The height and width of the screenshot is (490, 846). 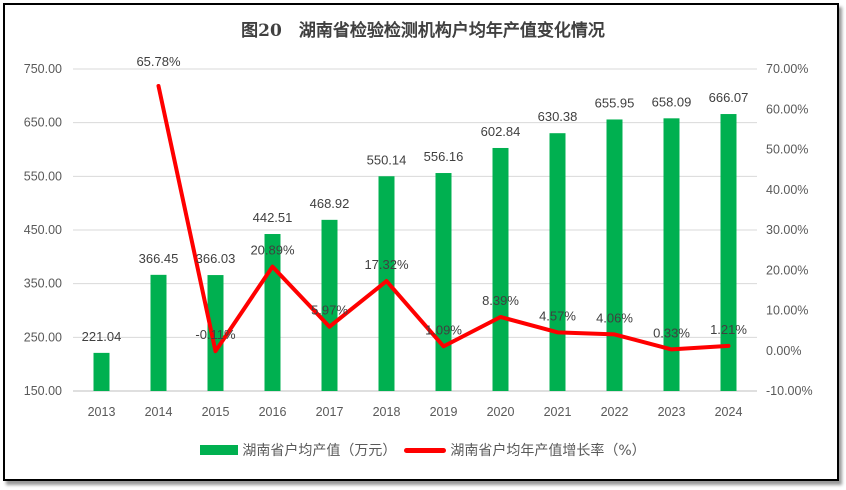 I want to click on line-data-label: 4.06%, so click(x=614, y=317).